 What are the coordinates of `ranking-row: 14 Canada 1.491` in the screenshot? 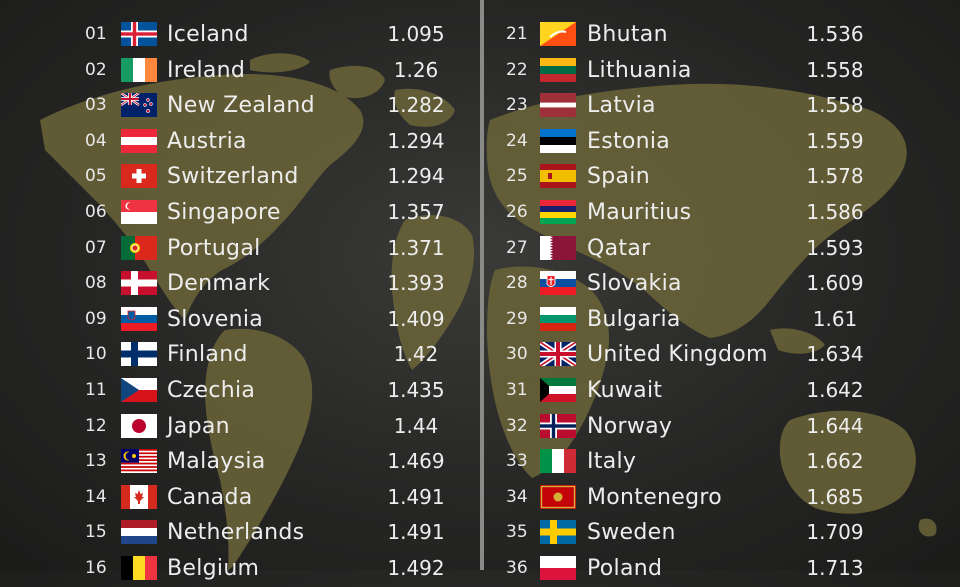 It's located at (240, 498).